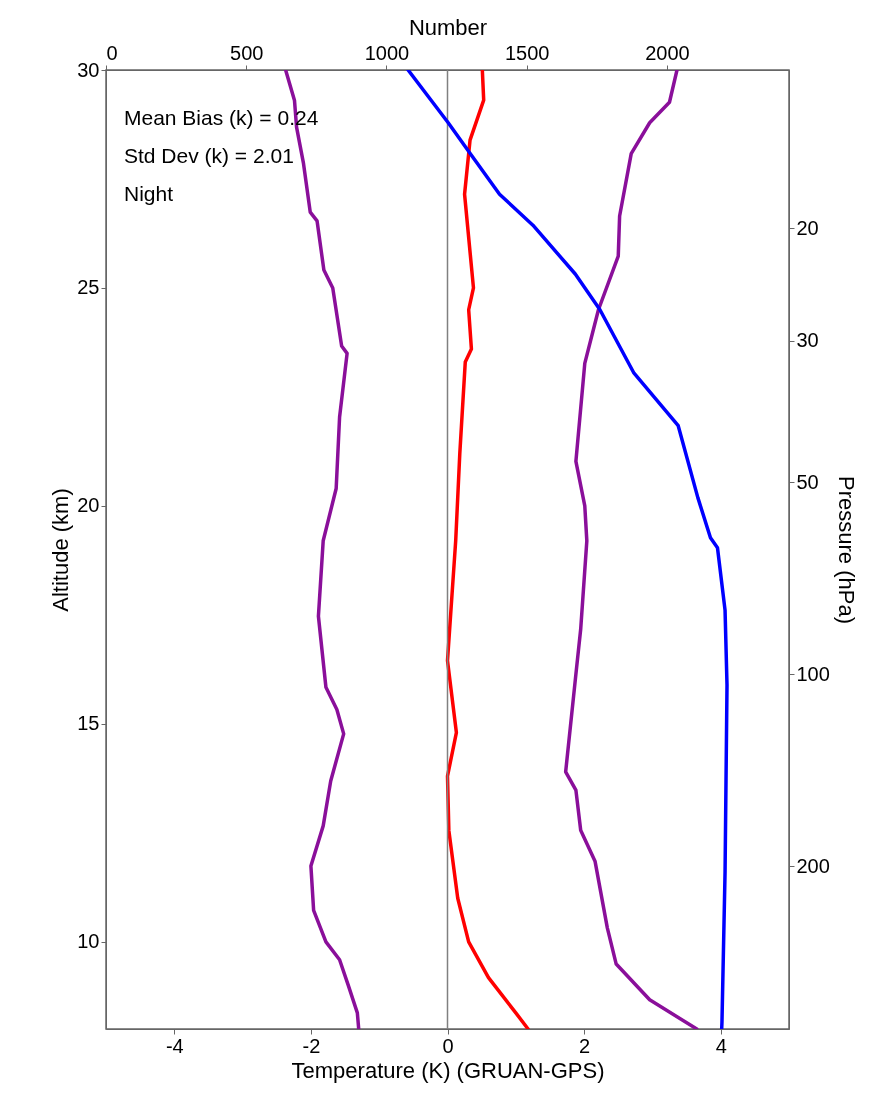 This screenshot has width=883, height=1112. Describe the element at coordinates (807, 481) in the screenshot. I see `y2-tick-label: 50` at that location.